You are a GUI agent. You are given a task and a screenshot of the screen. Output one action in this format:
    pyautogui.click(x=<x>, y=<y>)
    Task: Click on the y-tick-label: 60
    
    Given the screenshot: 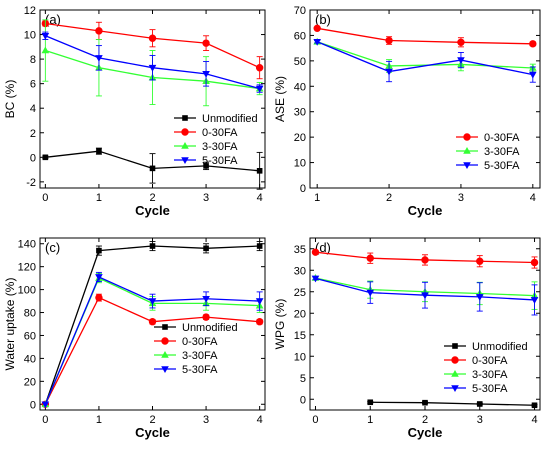 What is the action you would take?
    pyautogui.click(x=300, y=36)
    